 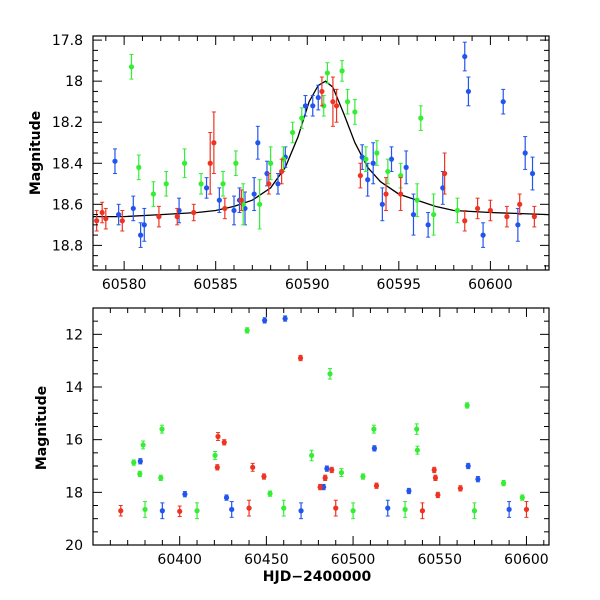 What do you see at coordinates (439, 560) in the screenshot?
I see `x-tick-label: 60550` at bounding box center [439, 560].